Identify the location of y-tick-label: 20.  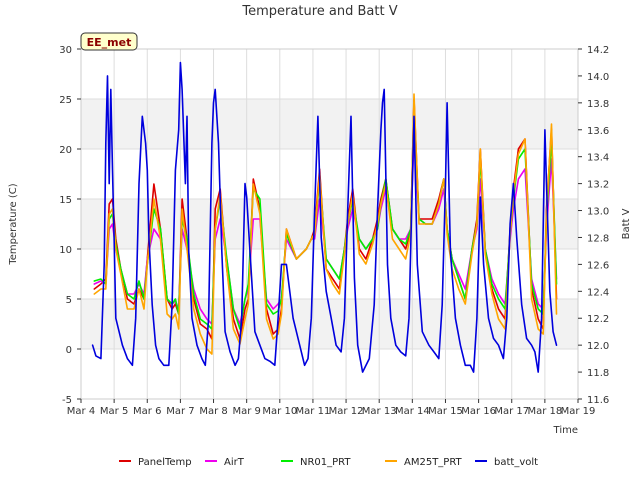
(65, 150).